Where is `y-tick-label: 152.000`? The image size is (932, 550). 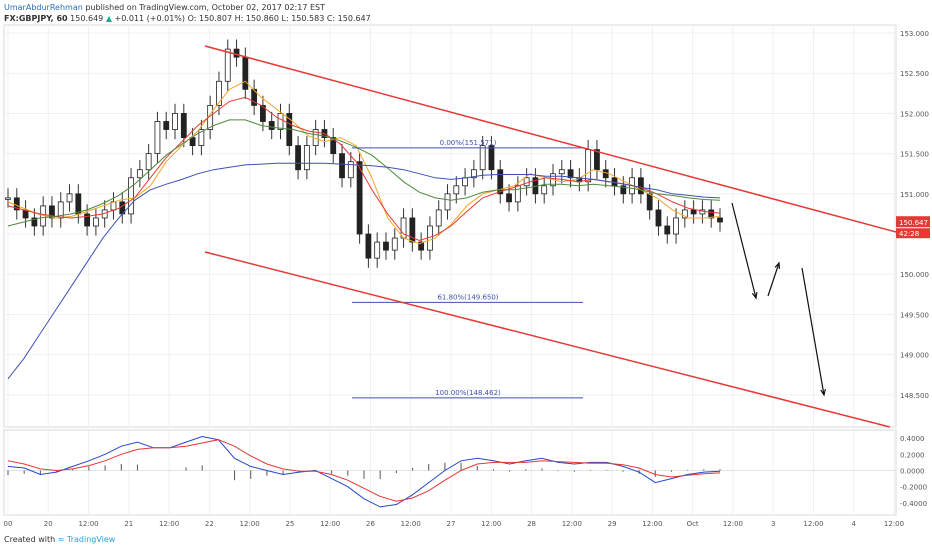
y-tick-label: 152.000 is located at coordinates (914, 114).